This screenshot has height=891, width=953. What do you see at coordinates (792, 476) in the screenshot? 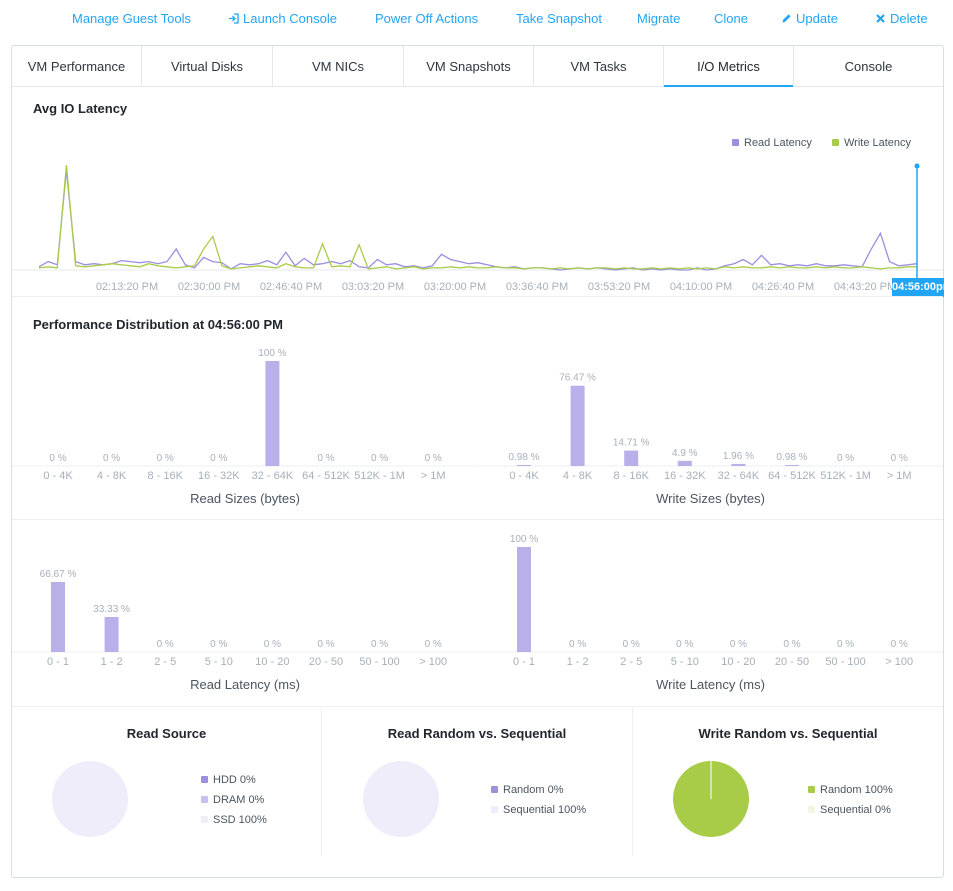
I see `category-tick-label: 64 - 512K` at bounding box center [792, 476].